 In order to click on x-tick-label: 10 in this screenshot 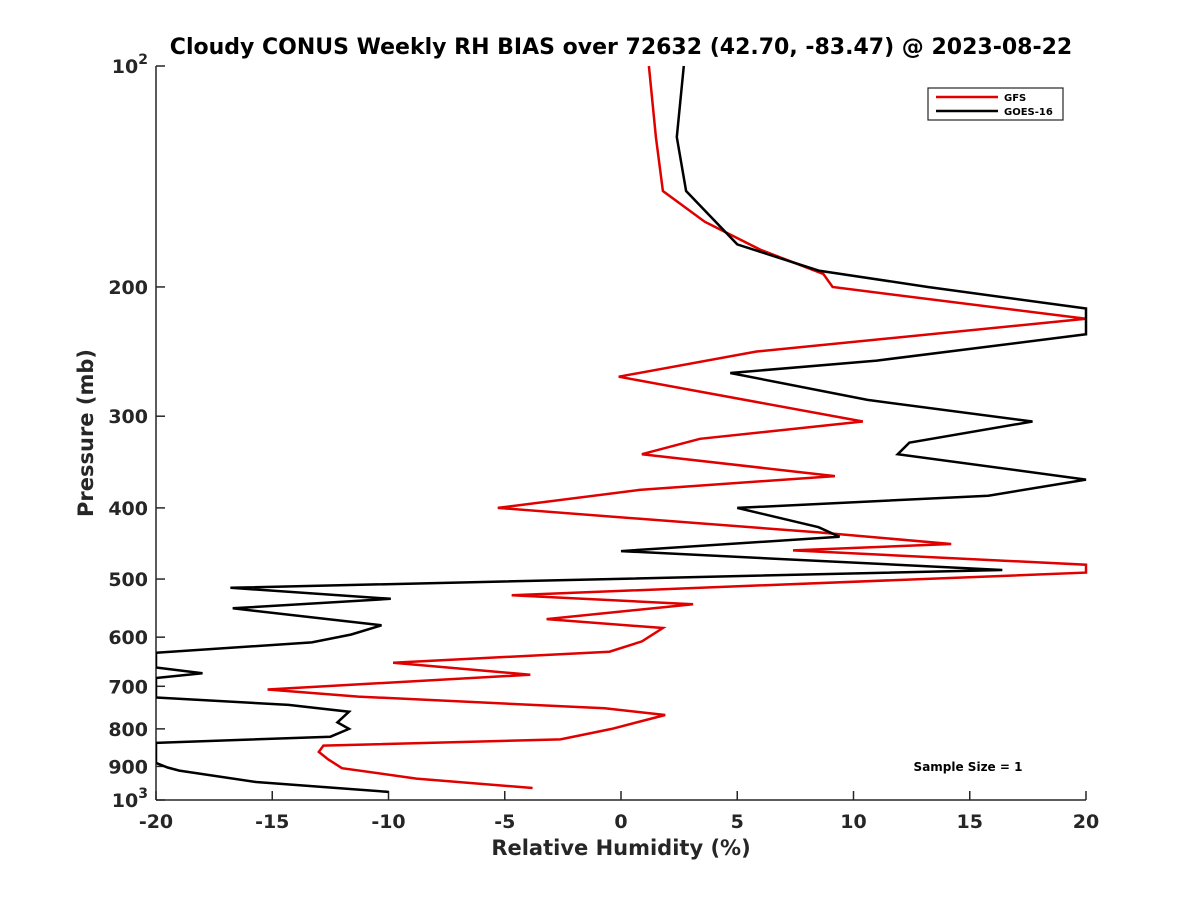, I will do `click(853, 822)`.